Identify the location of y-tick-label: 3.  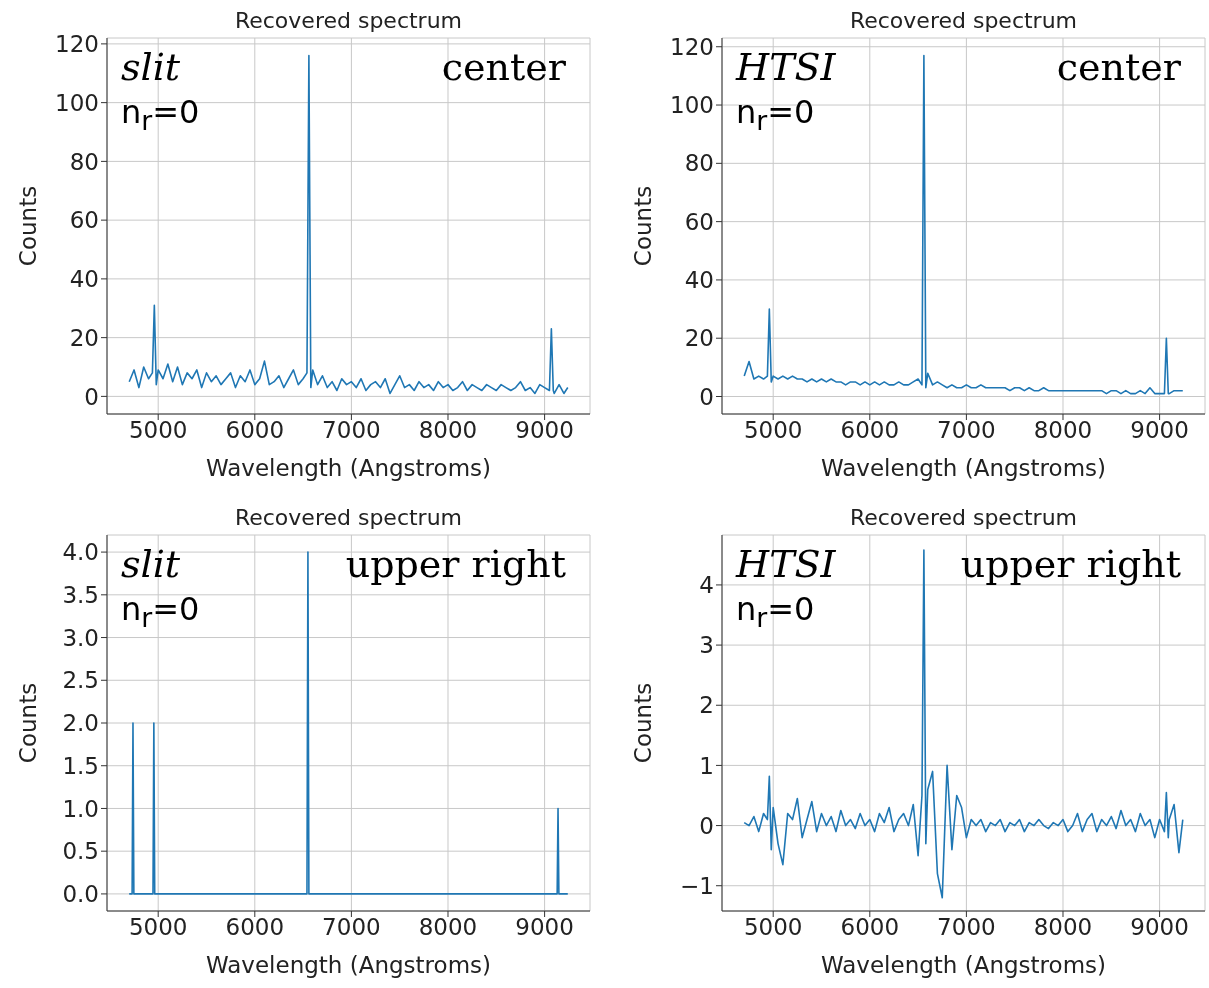
(706, 645).